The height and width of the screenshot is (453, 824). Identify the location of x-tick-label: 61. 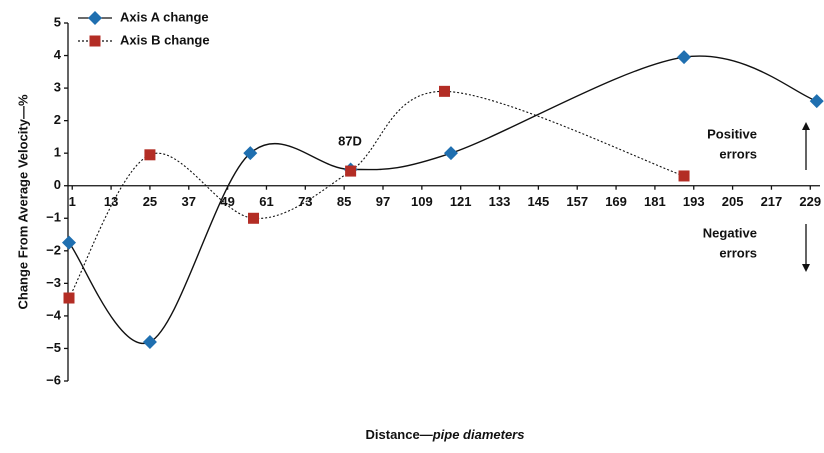
(266, 201).